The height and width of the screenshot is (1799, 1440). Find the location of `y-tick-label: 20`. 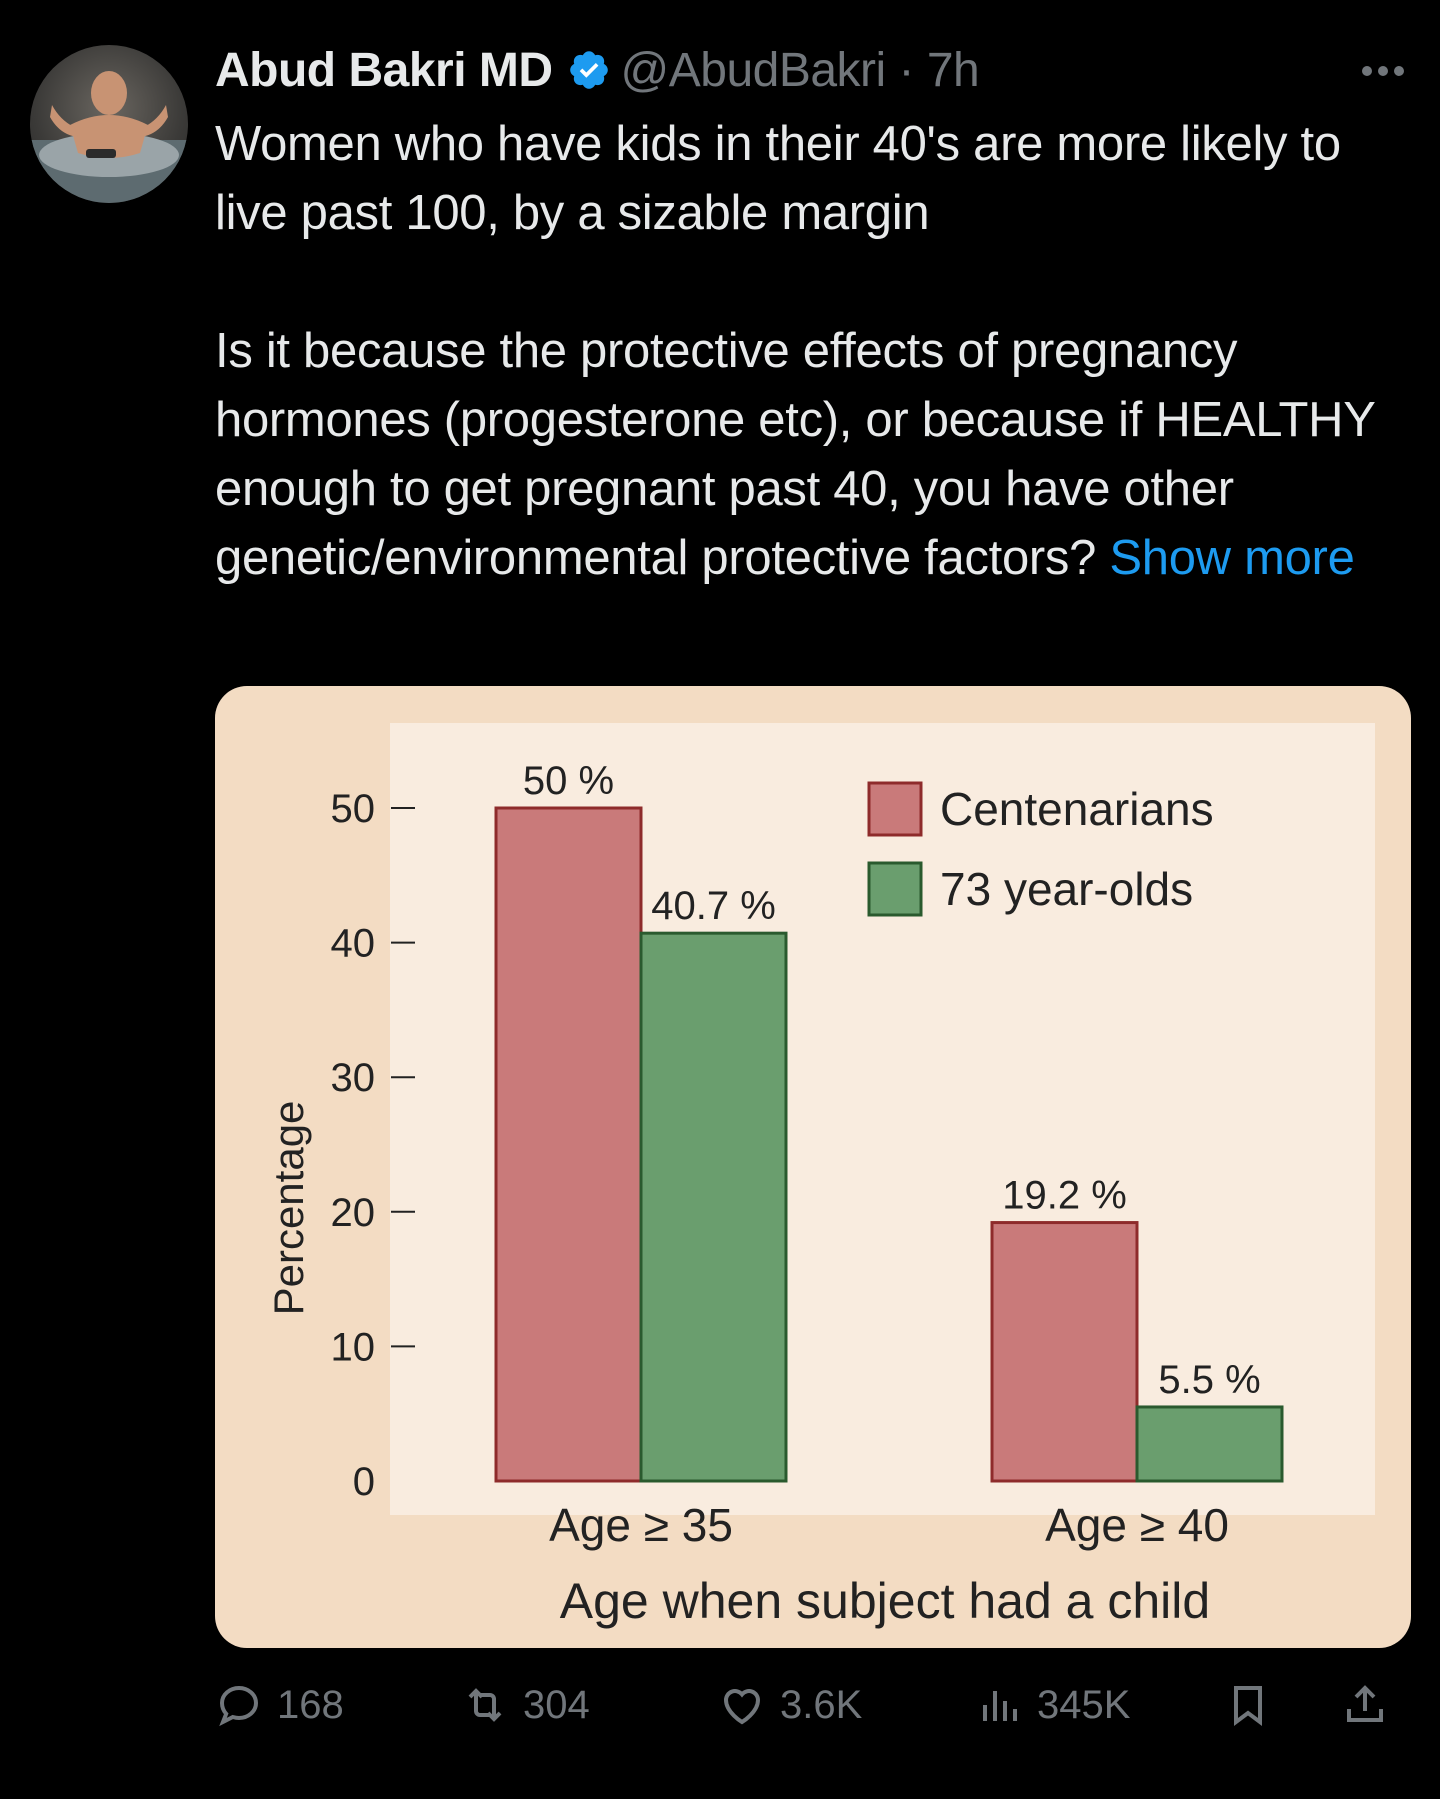

y-tick-label: 20 is located at coordinates (353, 1213).